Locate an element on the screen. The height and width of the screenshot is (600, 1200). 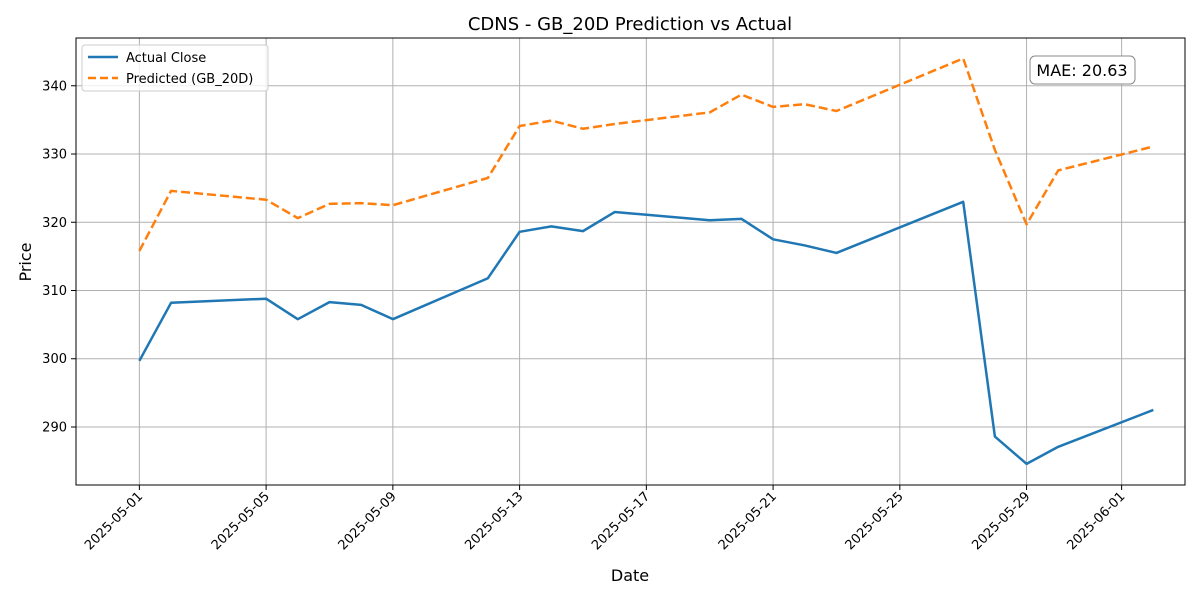
y-tick-label: 340 is located at coordinates (54, 86).